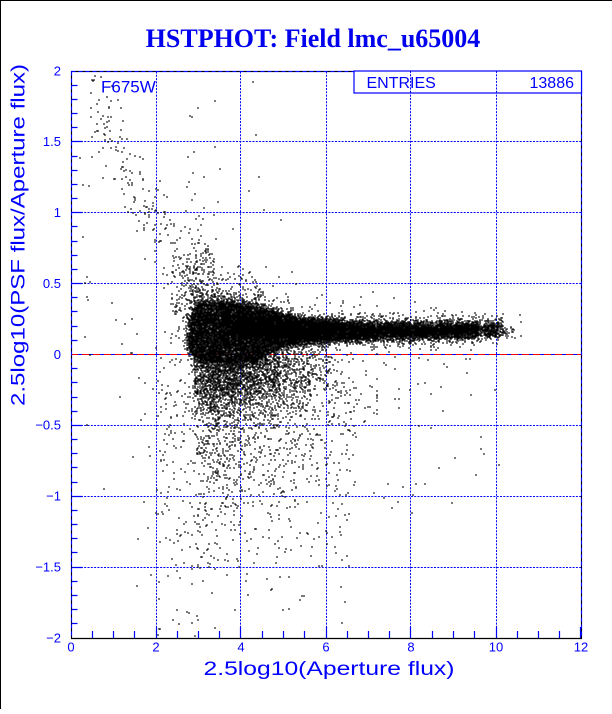 The image size is (612, 714). I want to click on svg-text: ENTRIES, so click(401, 83).